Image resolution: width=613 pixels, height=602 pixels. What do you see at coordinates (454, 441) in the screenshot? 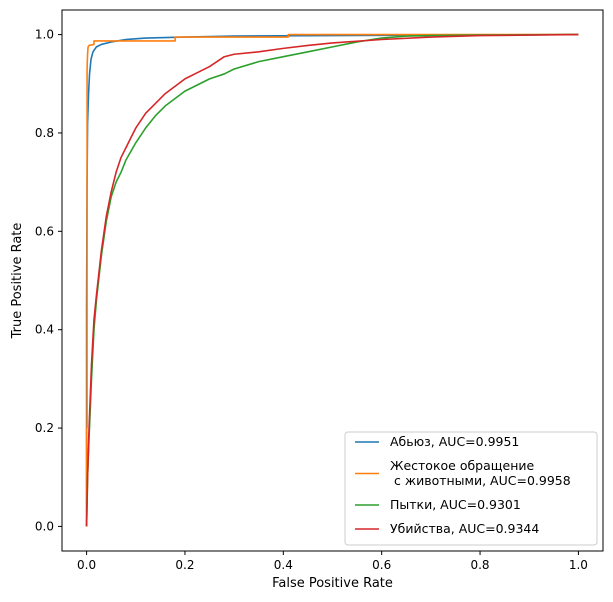
I see `legend-label-1: Абьюз, AUC=0.9951` at bounding box center [454, 441].